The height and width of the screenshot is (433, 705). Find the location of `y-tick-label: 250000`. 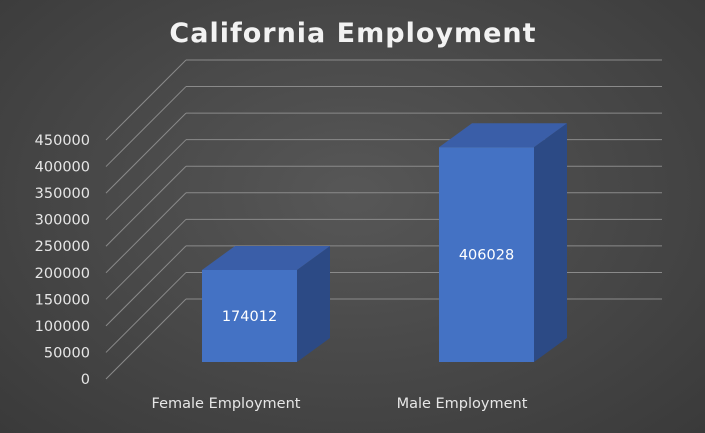

y-tick-label: 250000 is located at coordinates (62, 247).